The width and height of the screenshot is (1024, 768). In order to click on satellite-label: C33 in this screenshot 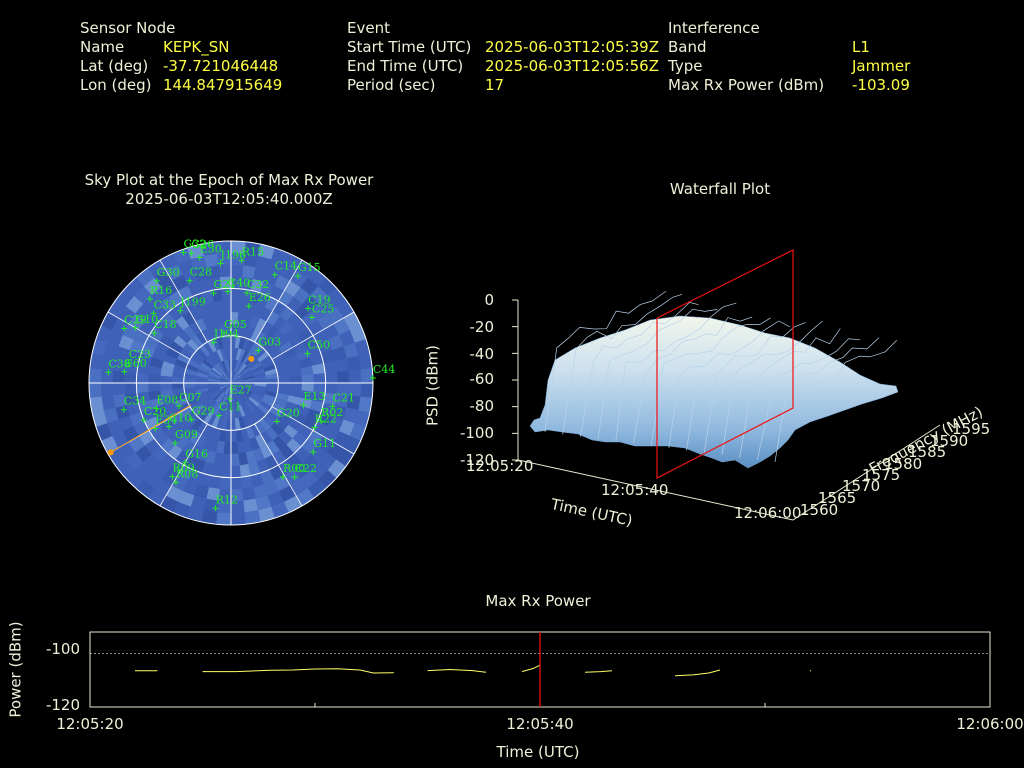, I will do `click(165, 304)`.